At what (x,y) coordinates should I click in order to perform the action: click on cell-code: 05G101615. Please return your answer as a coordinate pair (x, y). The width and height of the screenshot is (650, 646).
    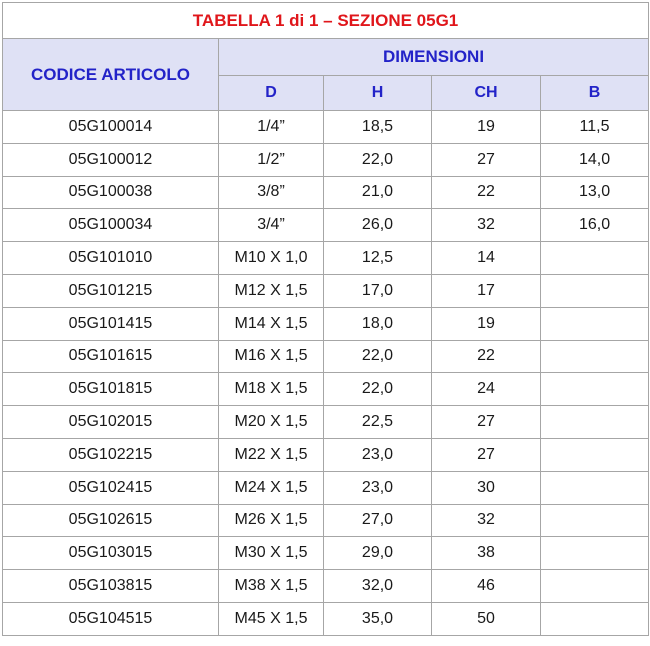
    Looking at the image, I should click on (110, 356).